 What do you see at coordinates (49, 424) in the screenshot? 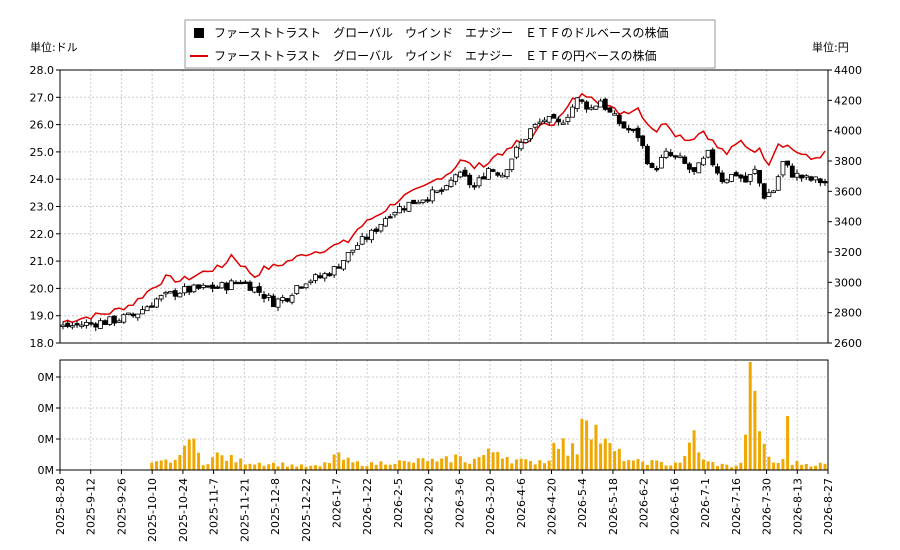
I see `volume-axis: 0M 0M 0M 0M` at bounding box center [49, 424].